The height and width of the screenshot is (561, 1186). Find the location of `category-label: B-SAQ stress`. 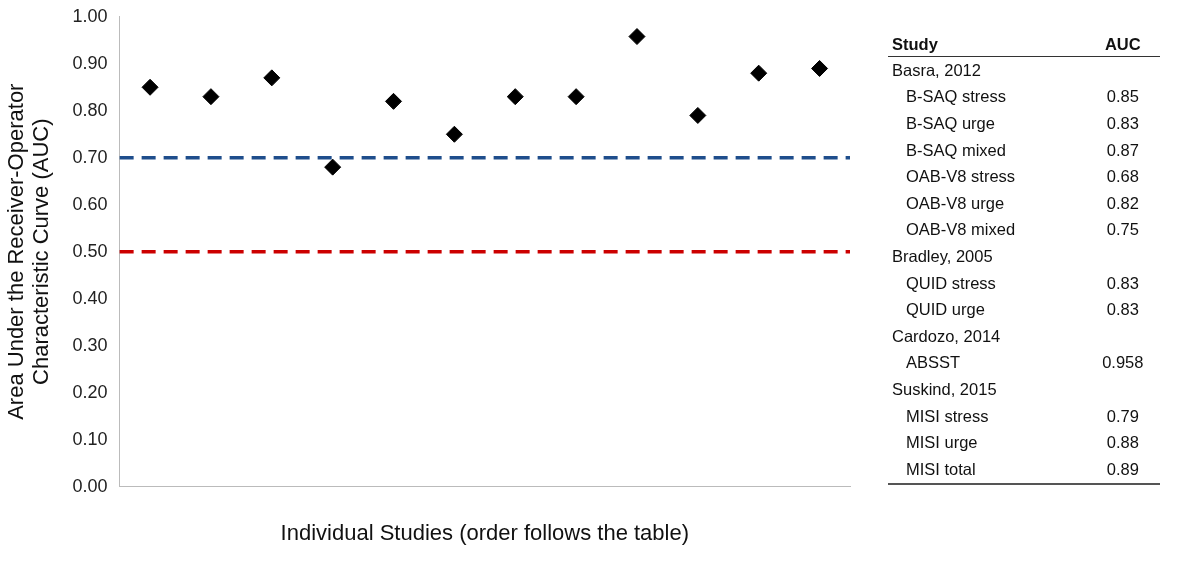

category-label: B-SAQ stress is located at coordinates (956, 97).